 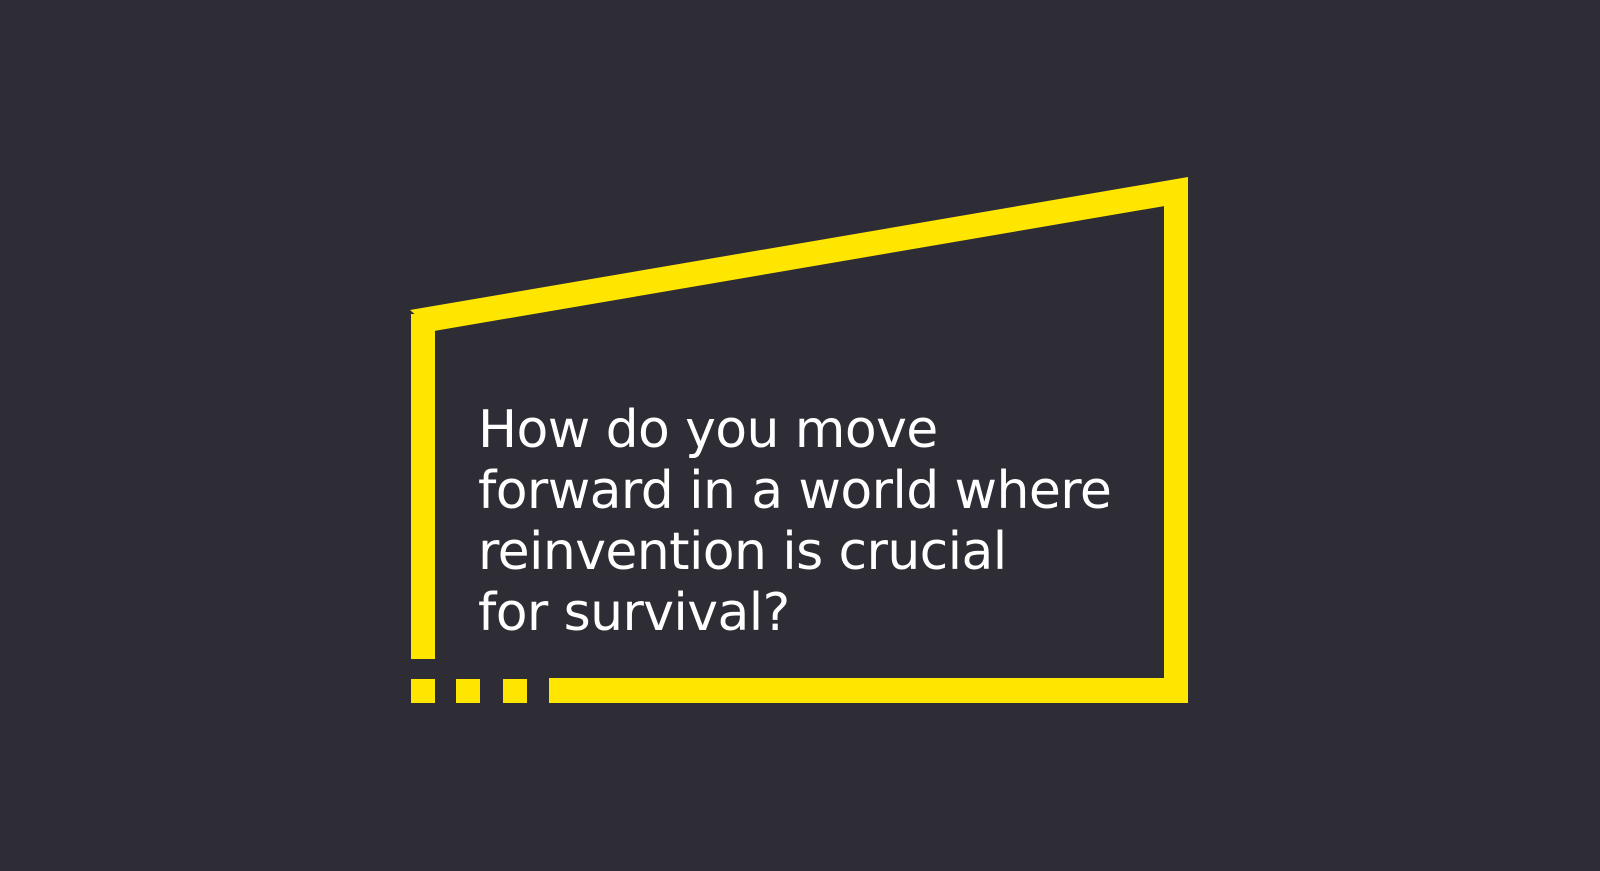 I want to click on headline-line-2: forward in a world where, so click(x=795, y=491).